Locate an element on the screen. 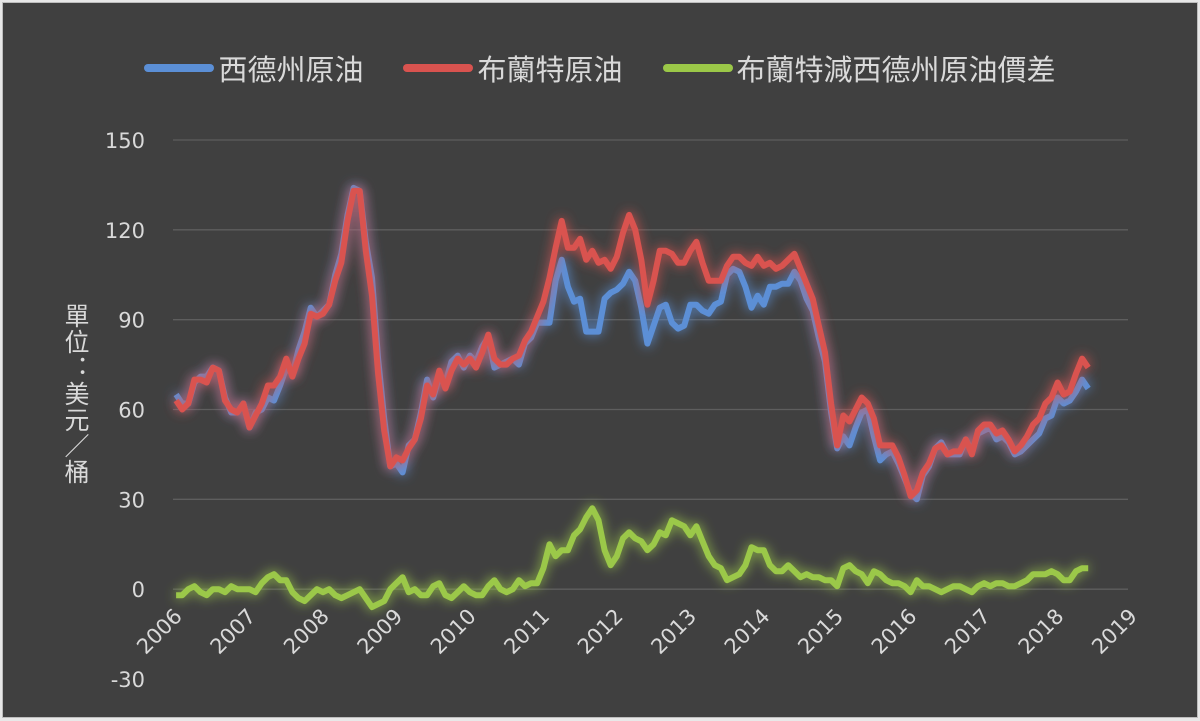  y-tick-label: 90 is located at coordinates (131, 321).